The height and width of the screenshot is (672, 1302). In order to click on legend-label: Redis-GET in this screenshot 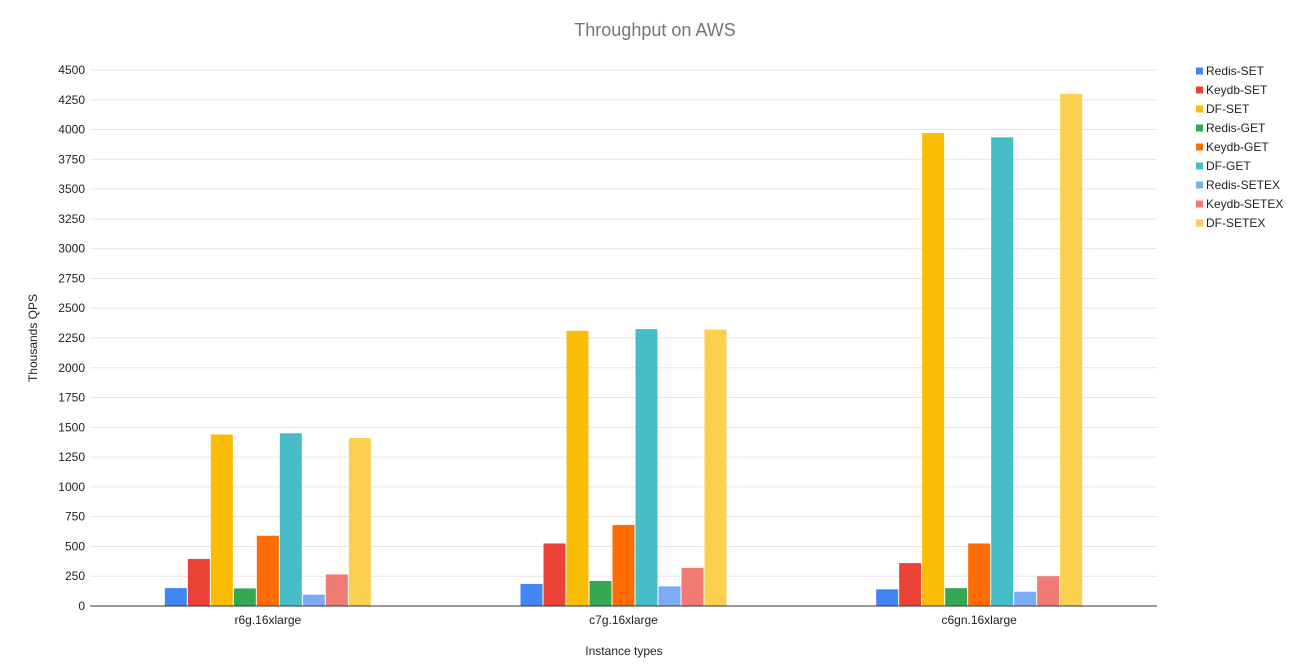, I will do `click(1236, 128)`.